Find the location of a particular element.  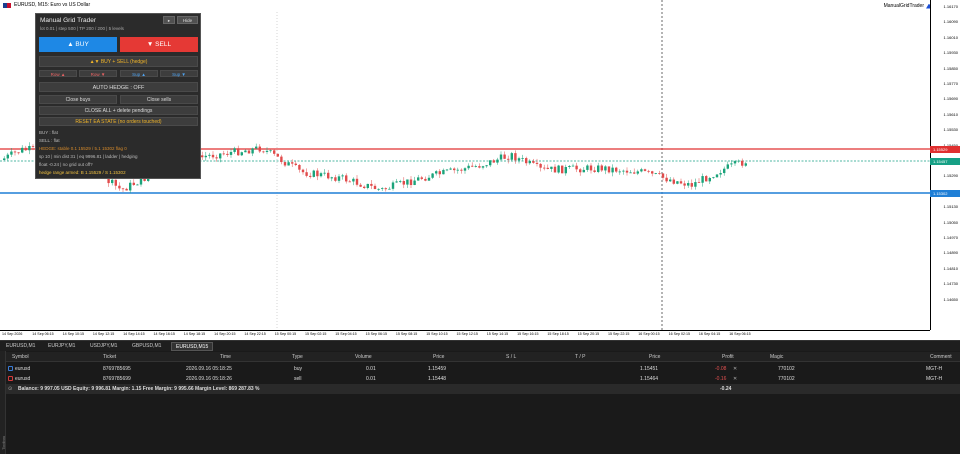

col-type: Type is located at coordinates (297, 357).